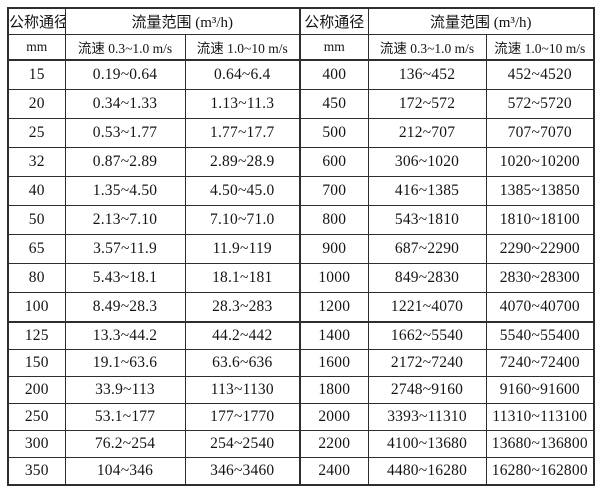  I want to click on cell-diameter-right: 1000, so click(334, 278).